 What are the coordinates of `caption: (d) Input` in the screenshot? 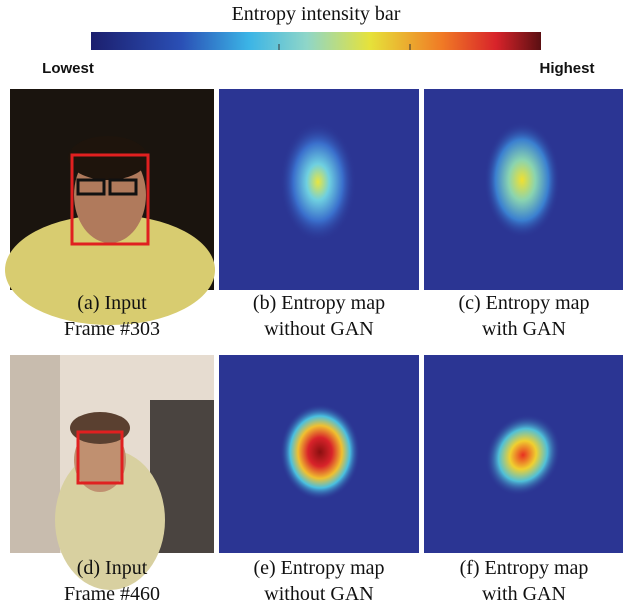 It's located at (112, 568).